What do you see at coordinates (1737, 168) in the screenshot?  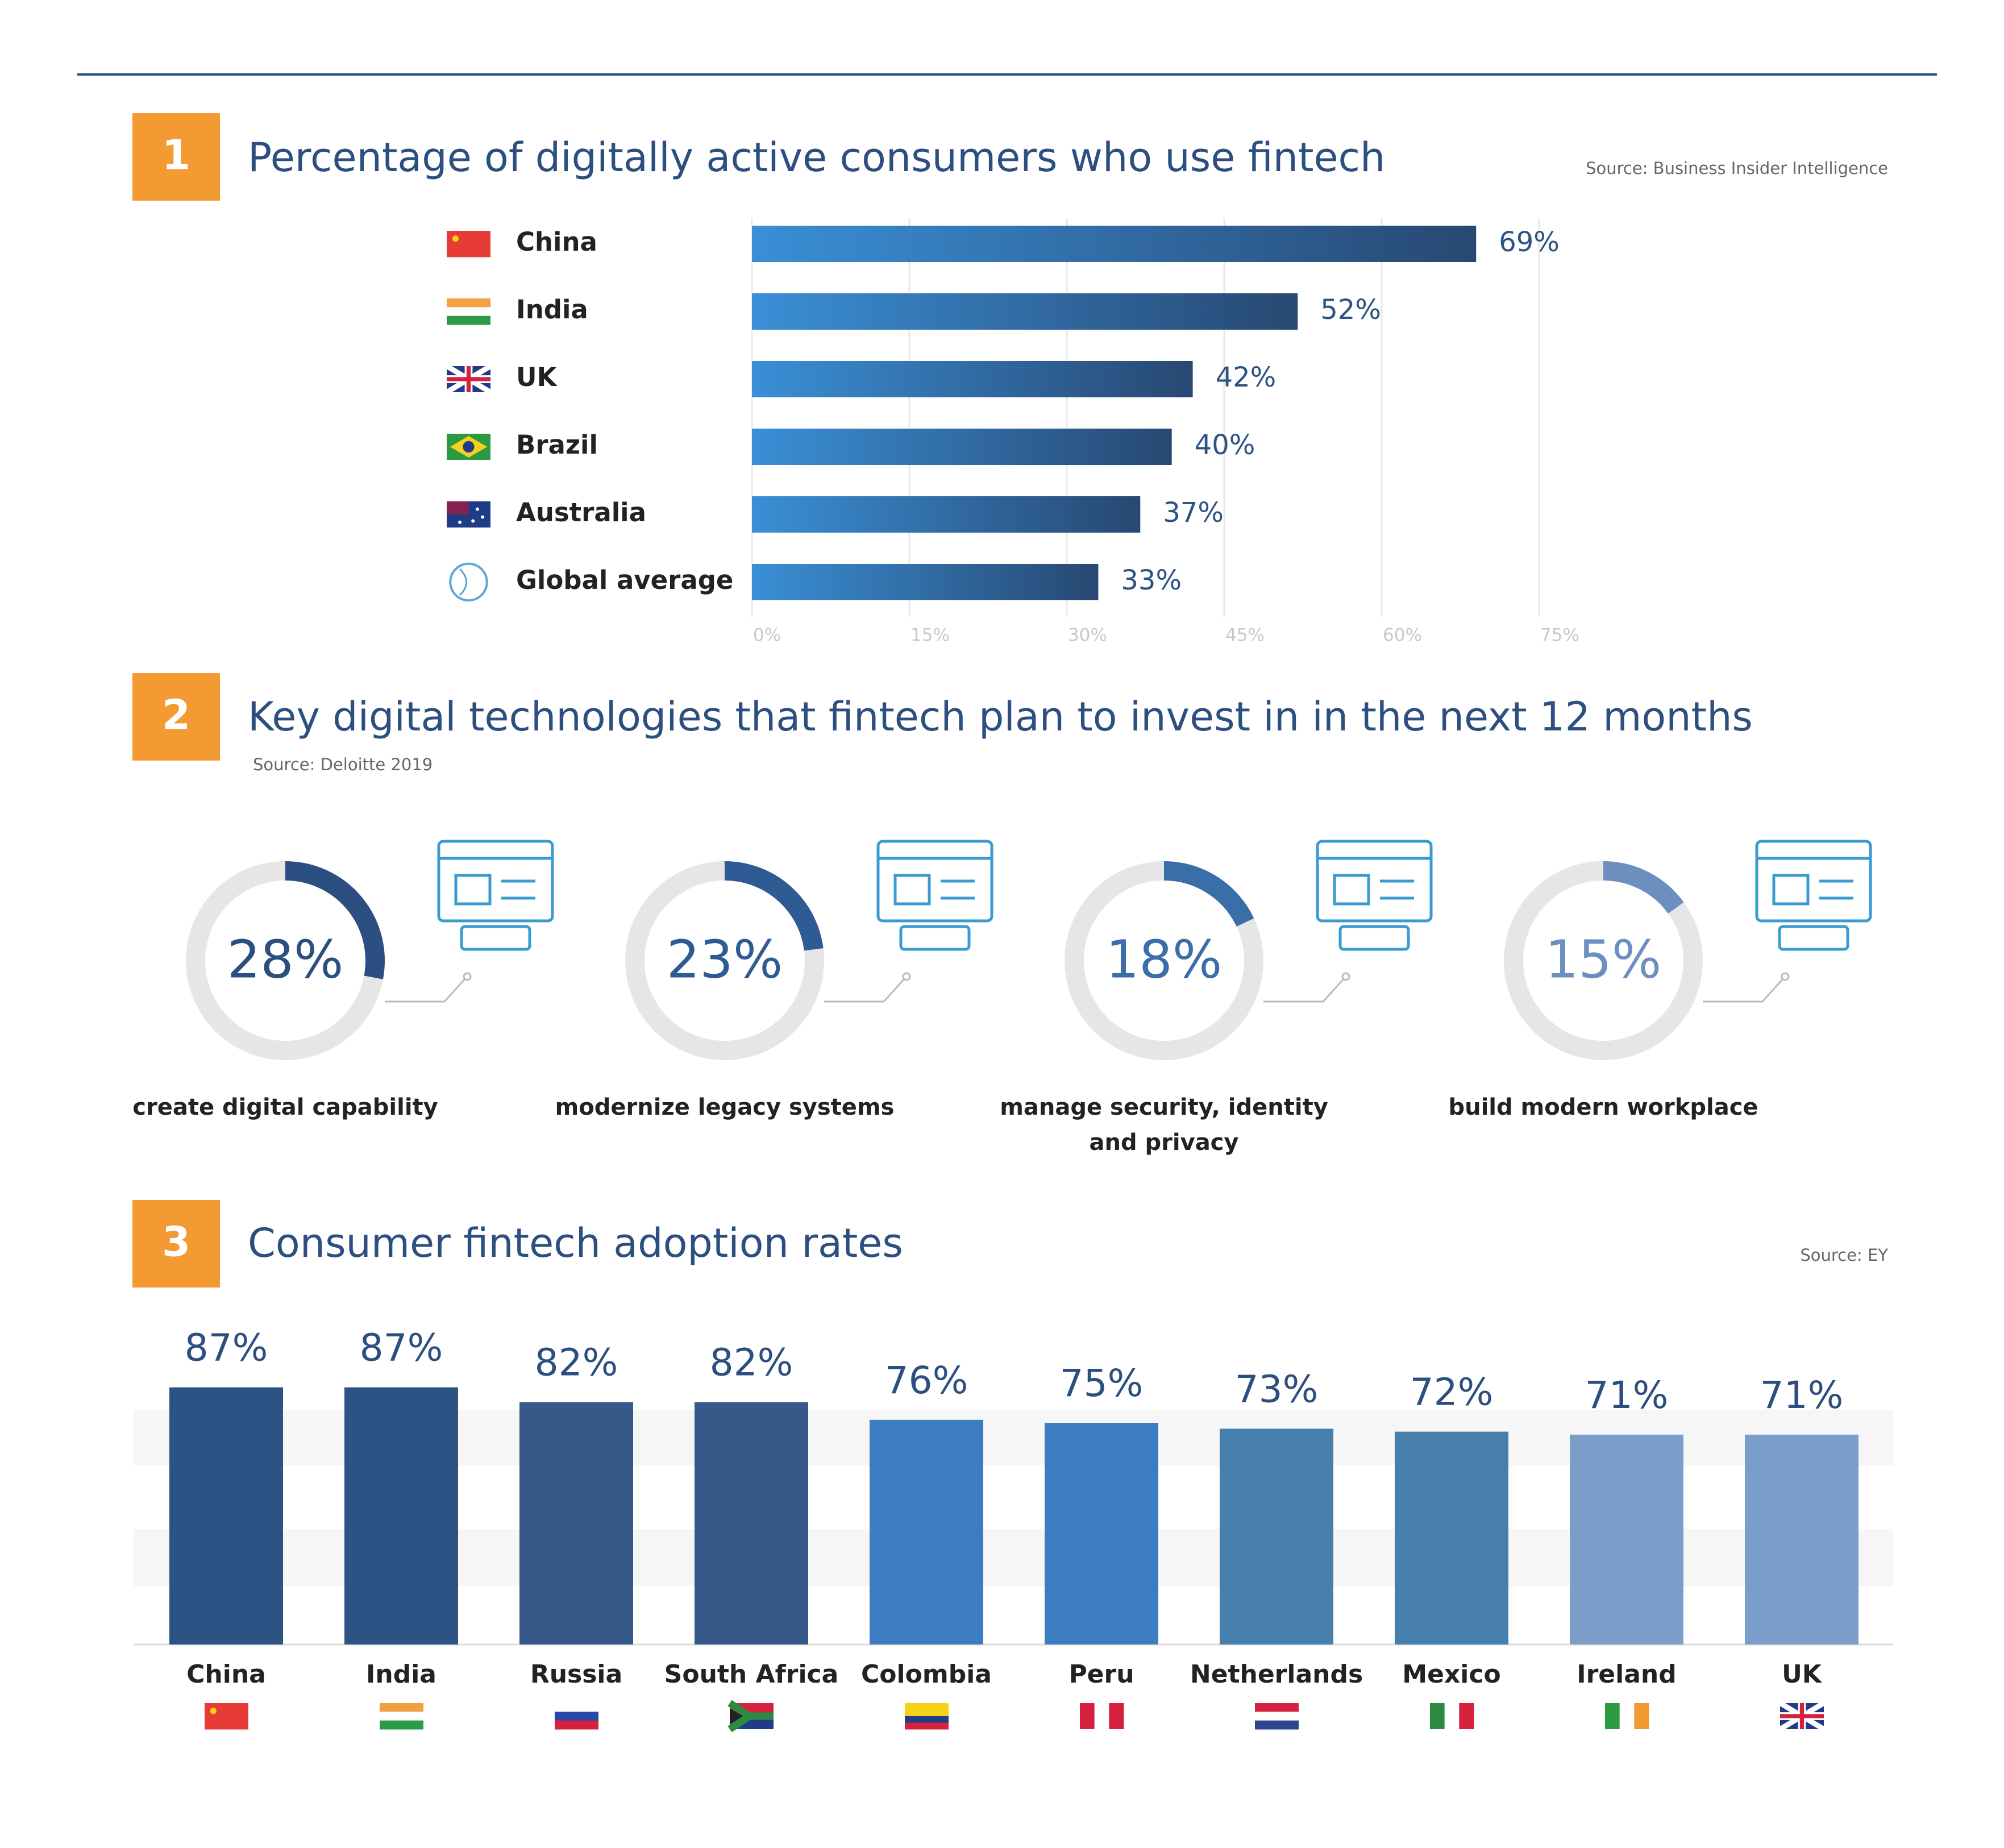 I see `source: Source: Business Insider Intelligence` at bounding box center [1737, 168].